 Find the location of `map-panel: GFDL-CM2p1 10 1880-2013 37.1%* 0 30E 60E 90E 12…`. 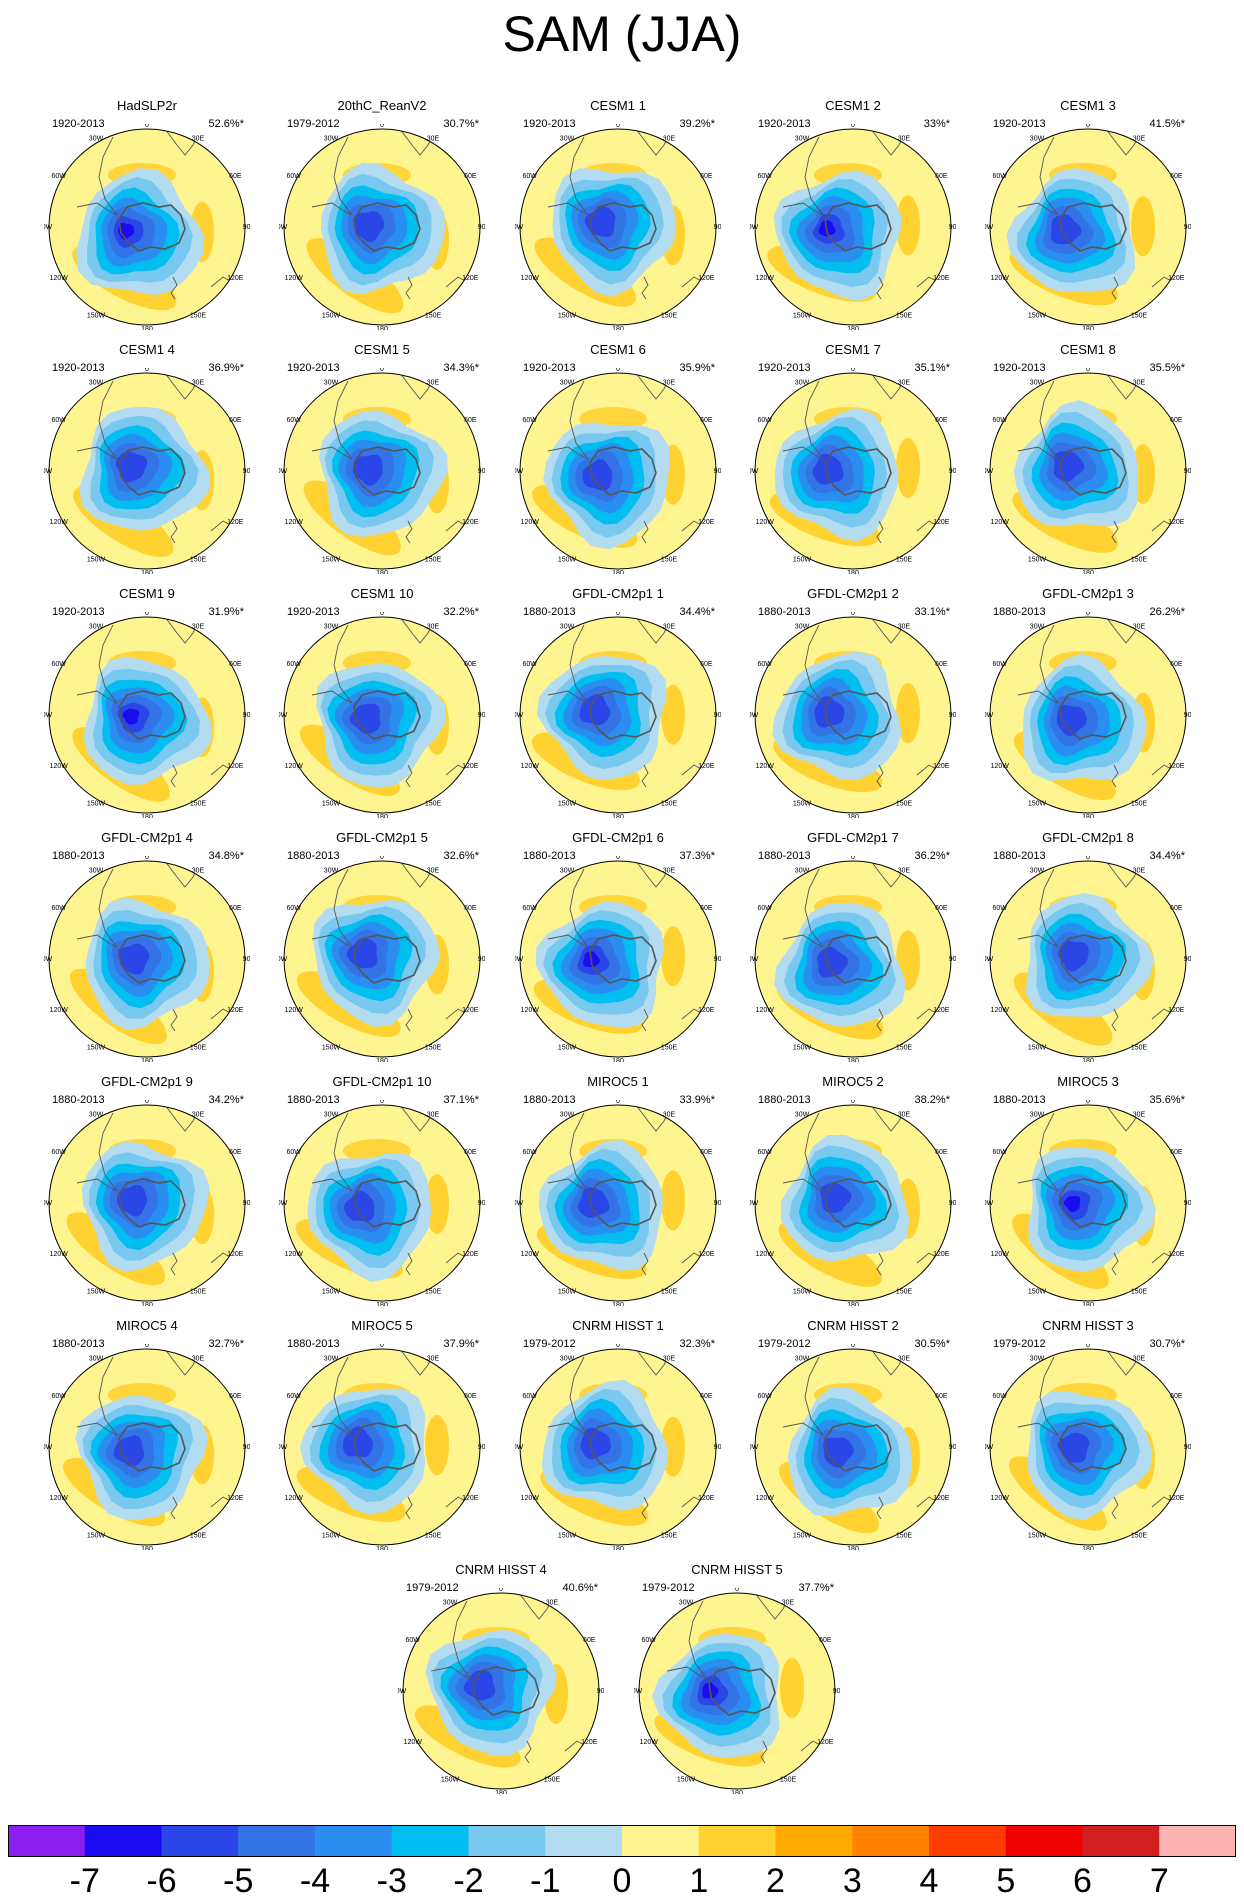

map-panel: GFDL-CM2p1 10 1880-2013 37.1%* 0 30E 60E 90E 12… is located at coordinates (382, 1191).